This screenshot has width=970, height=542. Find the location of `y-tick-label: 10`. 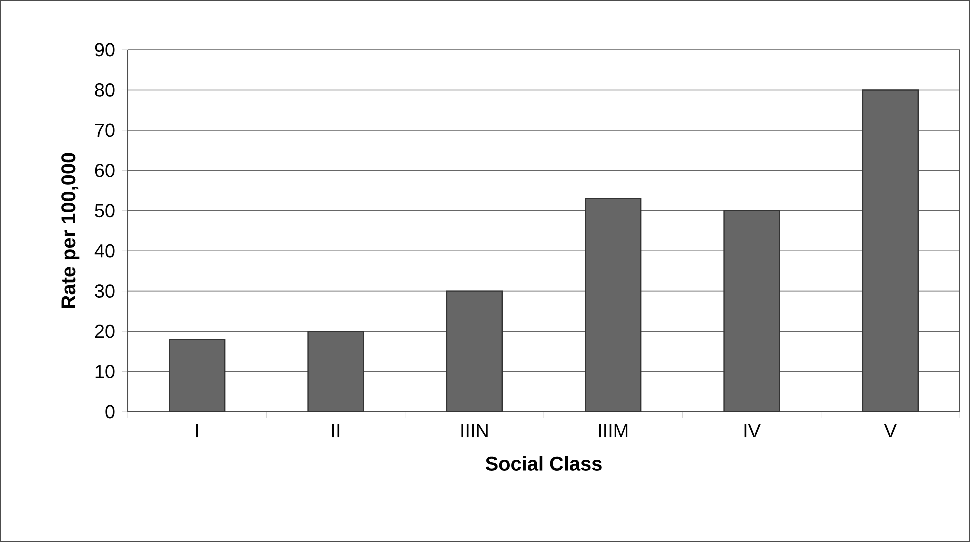

y-tick-label: 10 is located at coordinates (105, 371).